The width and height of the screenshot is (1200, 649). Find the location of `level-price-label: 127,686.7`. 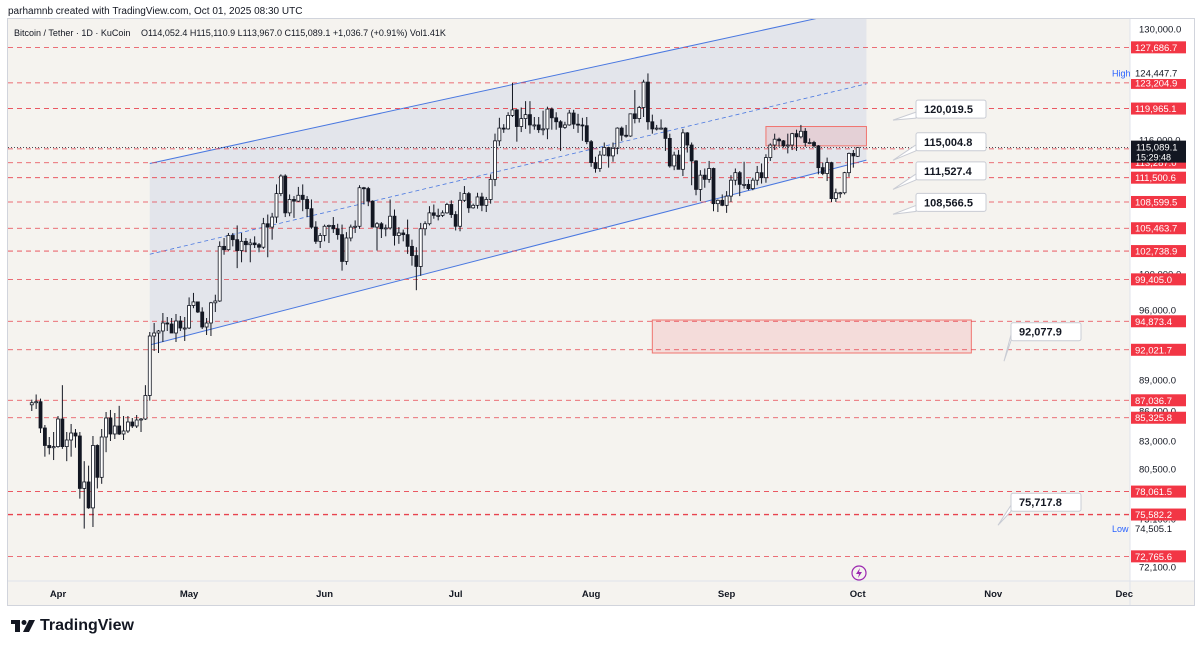

level-price-label: 127,686.7 is located at coordinates (1158, 47).